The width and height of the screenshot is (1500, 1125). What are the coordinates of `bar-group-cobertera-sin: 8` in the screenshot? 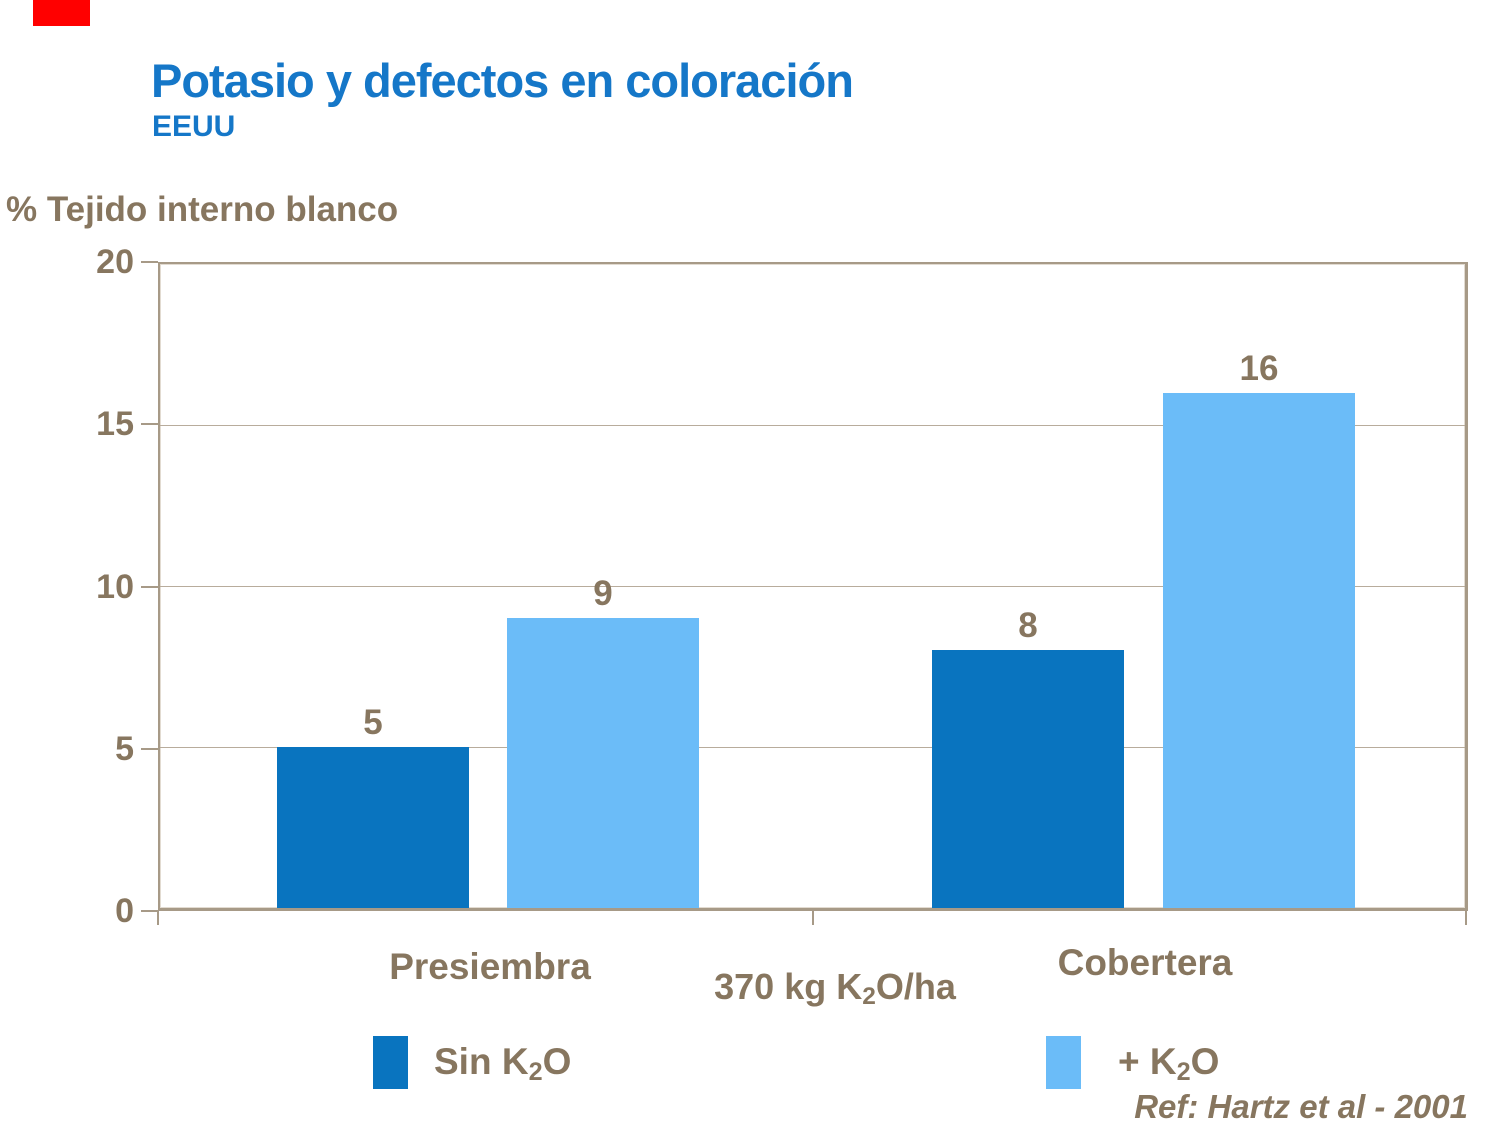 It's located at (1028, 586).